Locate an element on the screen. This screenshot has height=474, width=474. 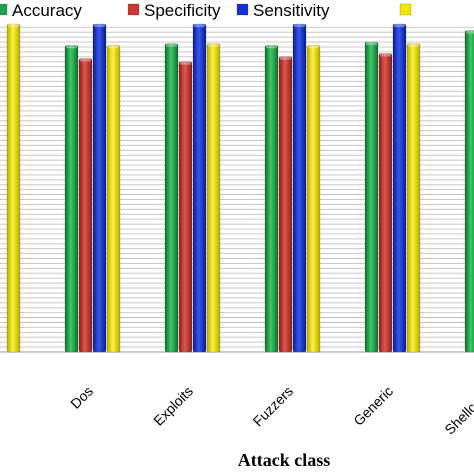
bar-series-4-fuzzers is located at coordinates (313, 199).